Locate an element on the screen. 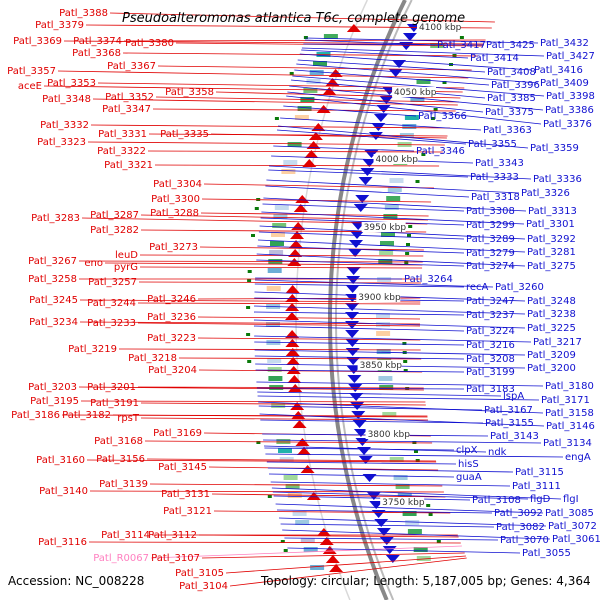 The width and height of the screenshot is (600, 600). gene-label: clpX is located at coordinates (467, 450).